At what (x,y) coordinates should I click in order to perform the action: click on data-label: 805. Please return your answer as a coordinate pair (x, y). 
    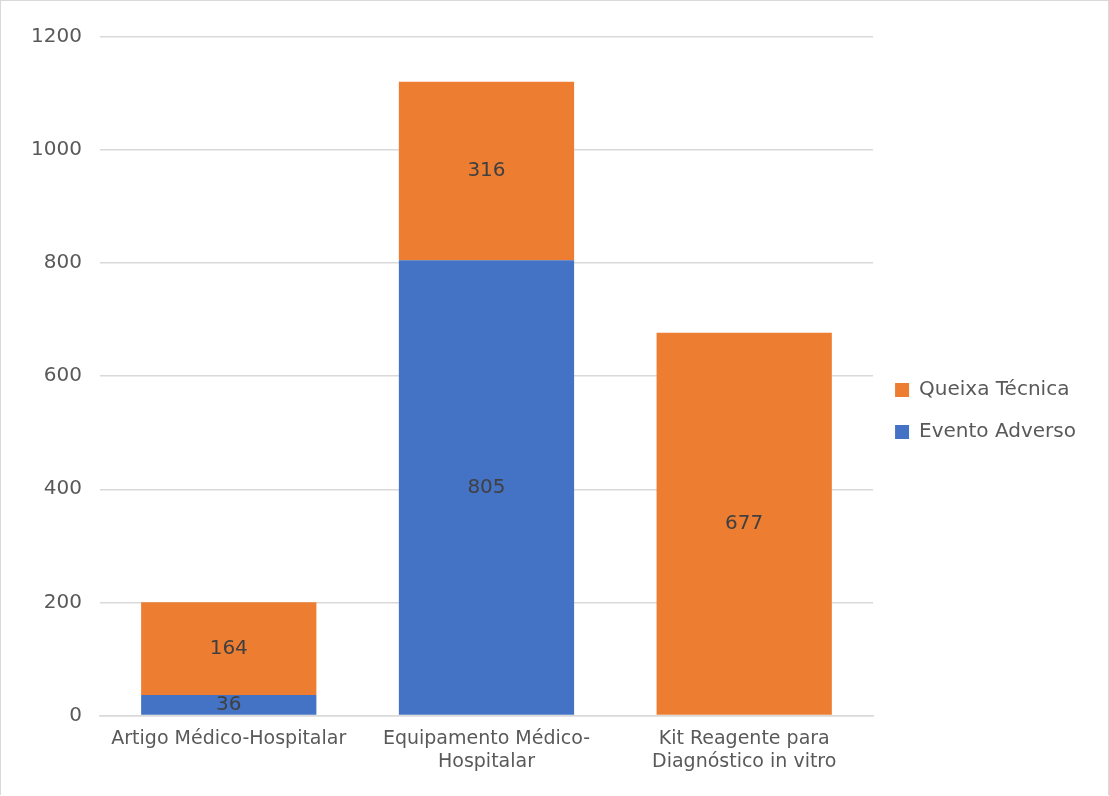
    Looking at the image, I should click on (486, 485).